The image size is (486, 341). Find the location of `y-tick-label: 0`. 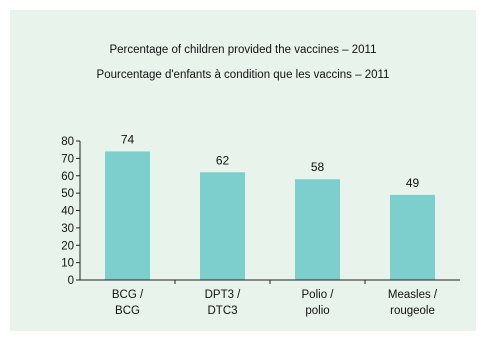

y-tick-label: 0 is located at coordinates (71, 281).